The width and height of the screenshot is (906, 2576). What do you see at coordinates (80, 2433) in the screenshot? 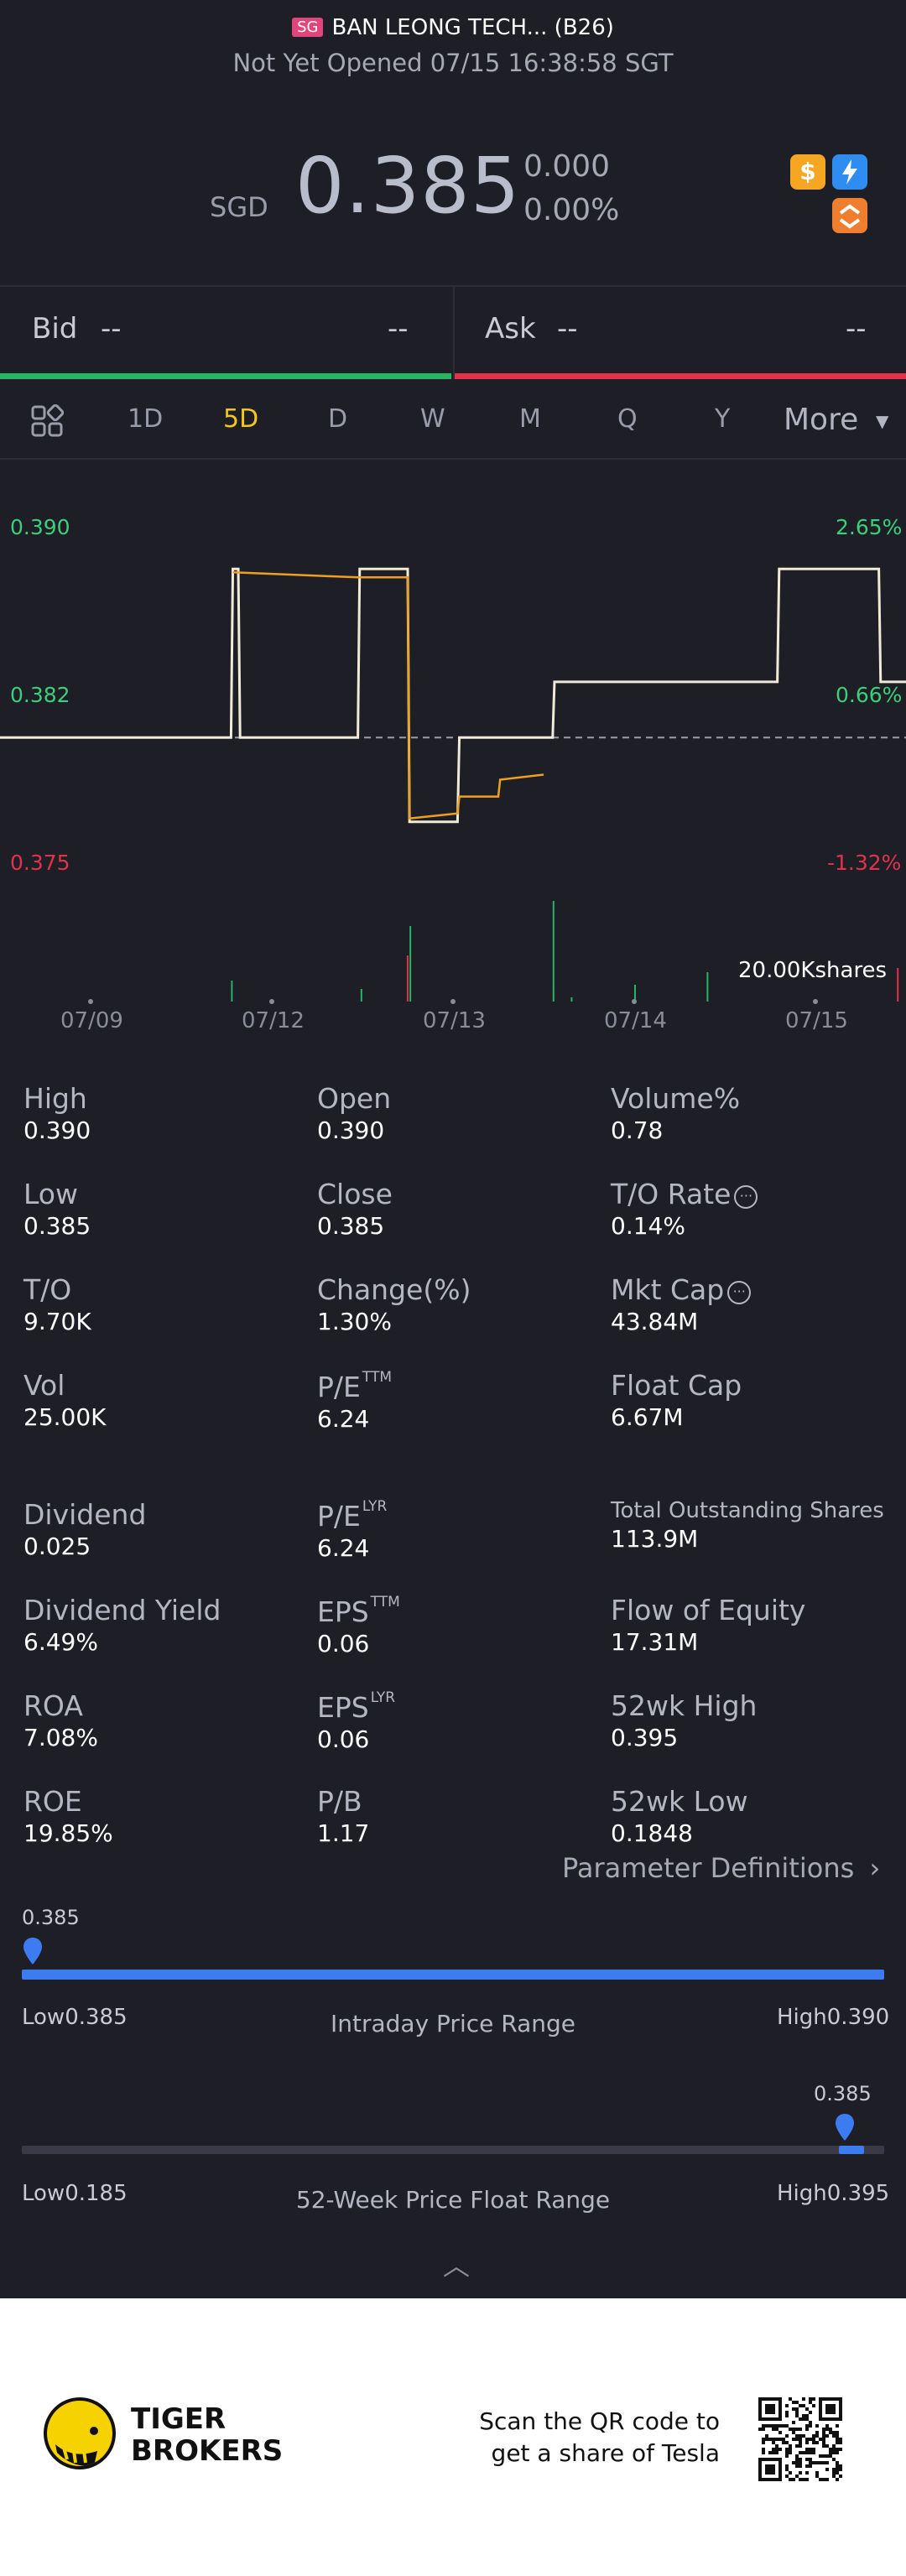
I see `tiger-logo-icon` at bounding box center [80, 2433].